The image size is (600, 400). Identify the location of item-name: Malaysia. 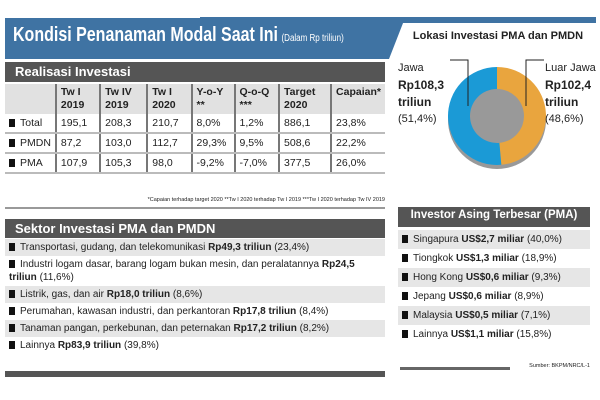
(433, 315).